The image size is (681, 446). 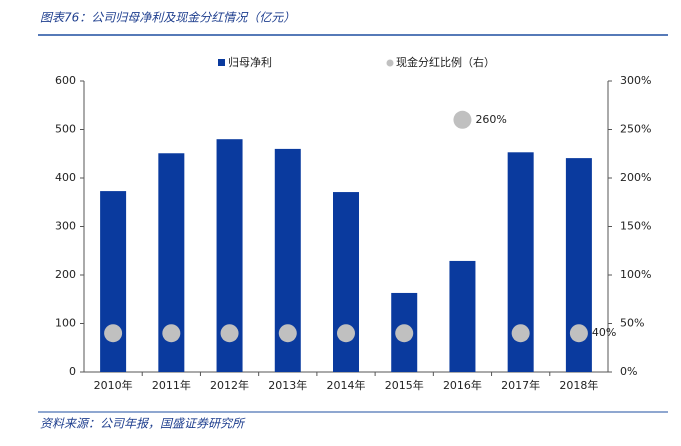 What do you see at coordinates (635, 177) in the screenshot?
I see `y2-tick-label: 200%` at bounding box center [635, 177].